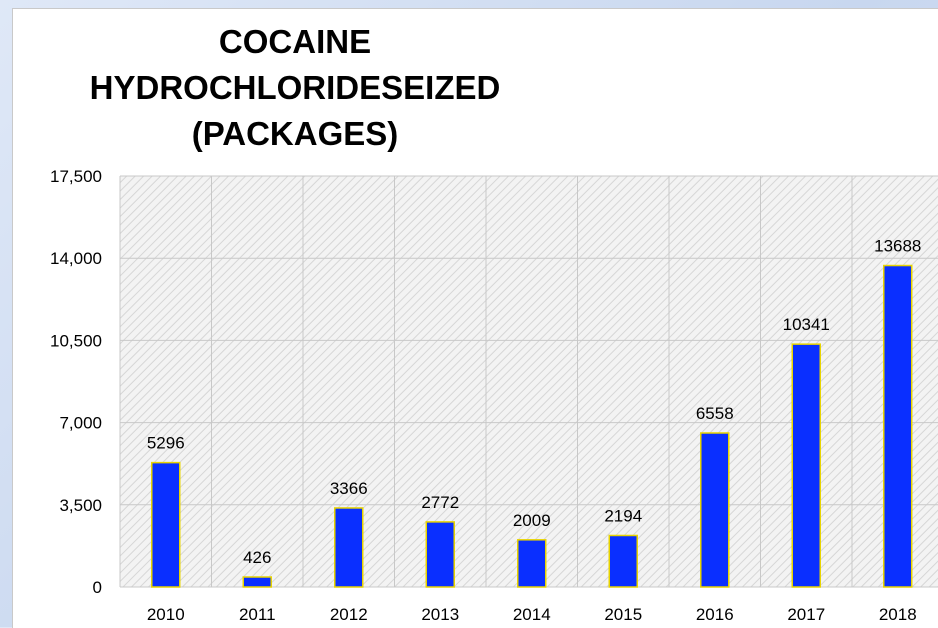 The height and width of the screenshot is (628, 938). Describe the element at coordinates (440, 502) in the screenshot. I see `data-label-2013: 2772` at that location.